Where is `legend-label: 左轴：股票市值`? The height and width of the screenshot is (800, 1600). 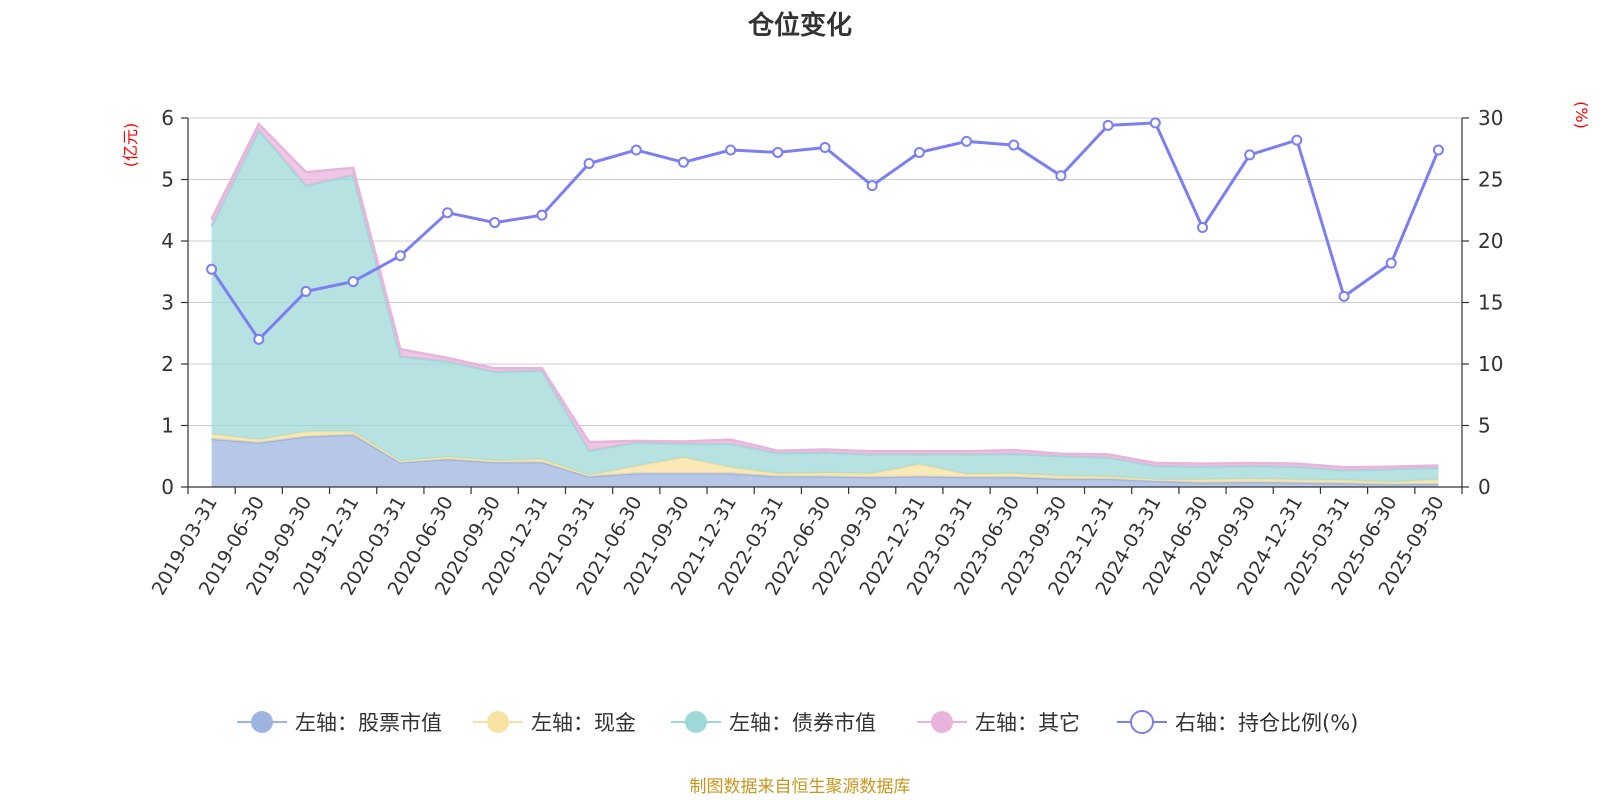
legend-label: 左轴：股票市值 is located at coordinates (368, 723).